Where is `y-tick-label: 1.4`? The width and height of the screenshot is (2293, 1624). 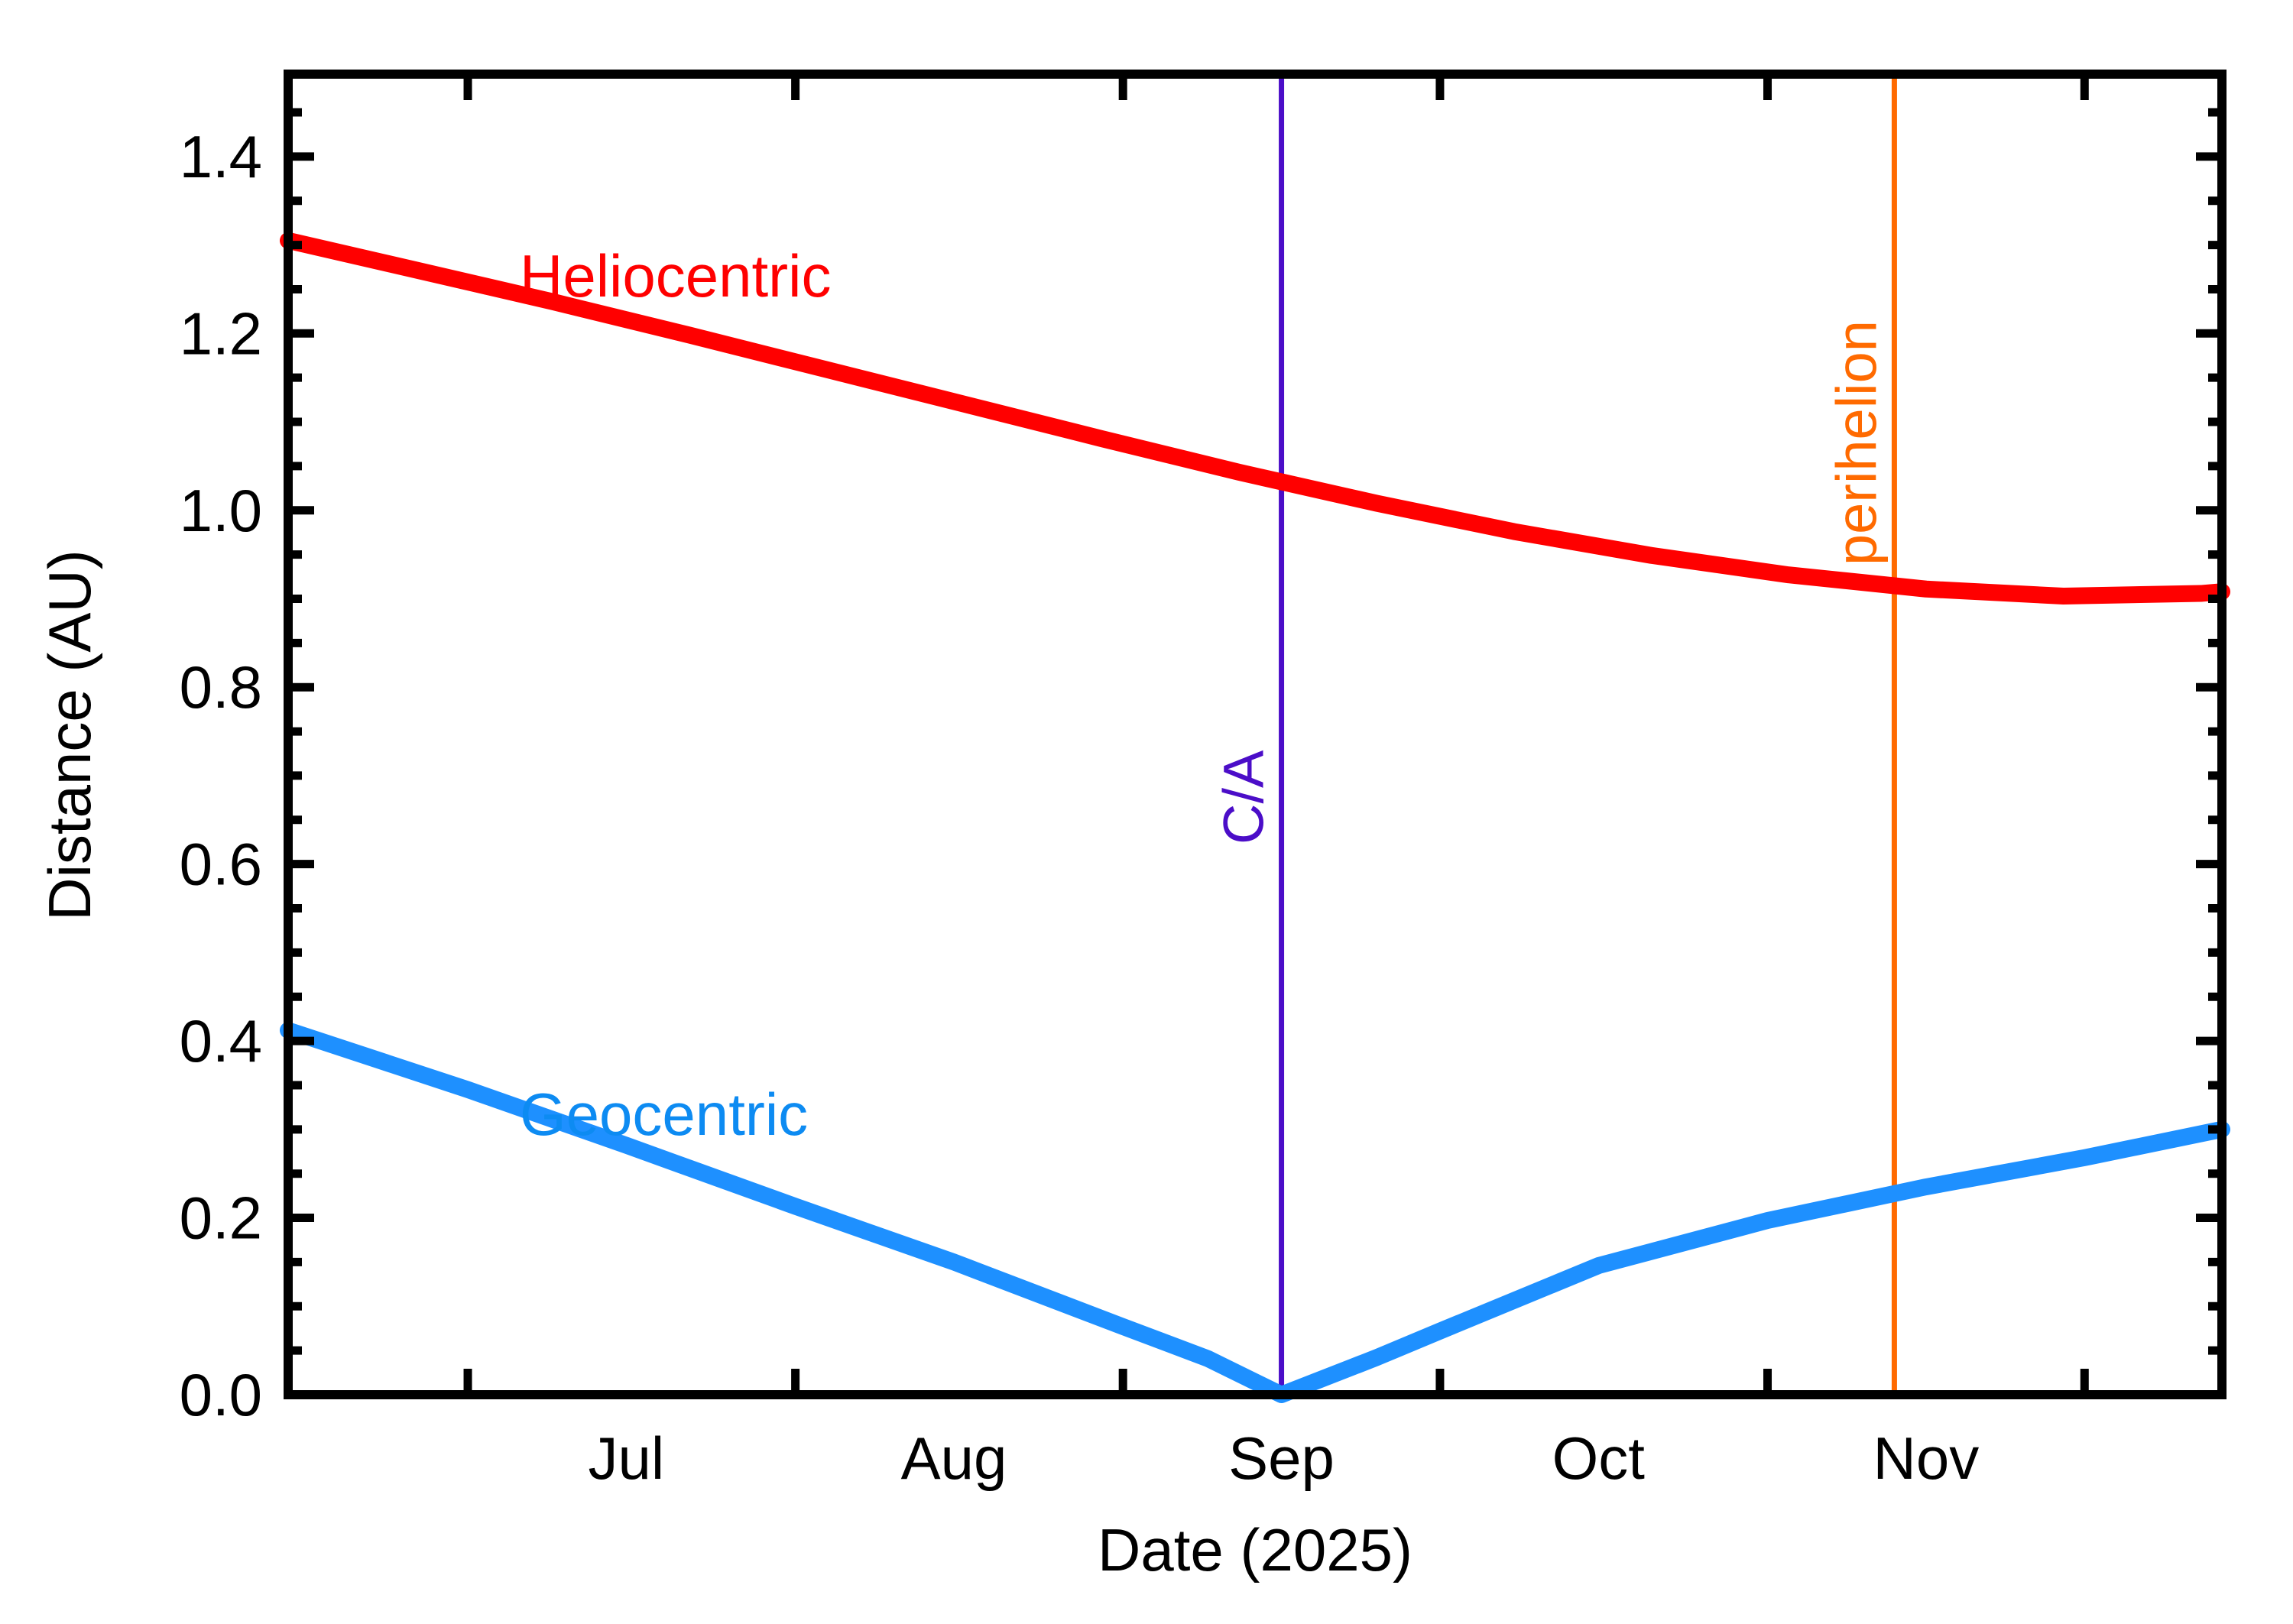
y-tick-label: 1.4 is located at coordinates (221, 156).